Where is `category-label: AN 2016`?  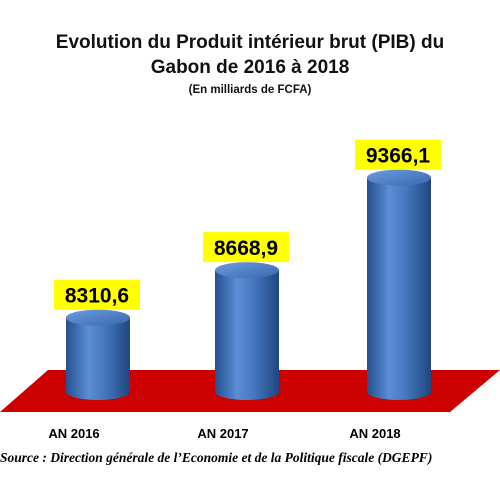 category-label: AN 2016 is located at coordinates (73, 433).